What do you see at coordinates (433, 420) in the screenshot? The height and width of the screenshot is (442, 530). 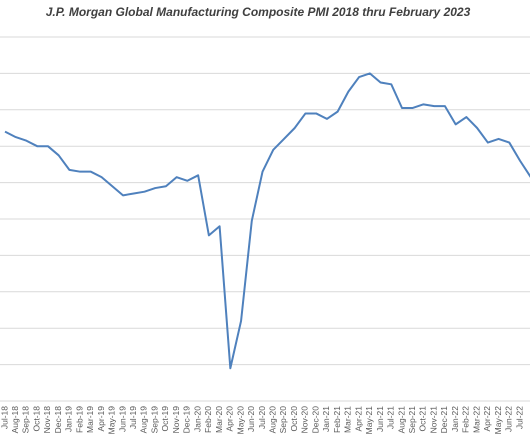 I see `x-tick-label: Nov-21` at bounding box center [433, 420].